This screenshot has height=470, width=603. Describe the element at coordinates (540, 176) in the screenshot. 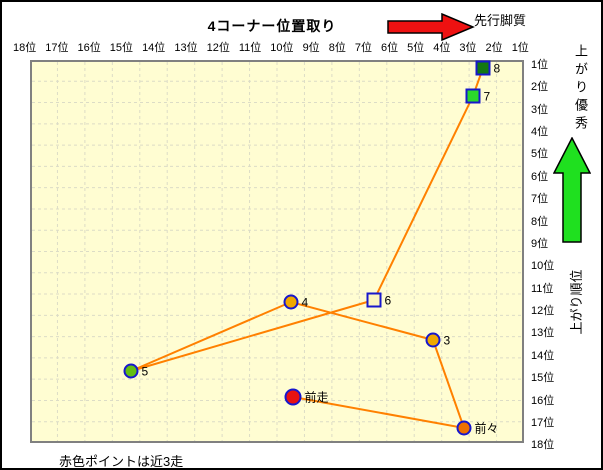

I see `y-tick-label: 6位` at that location.